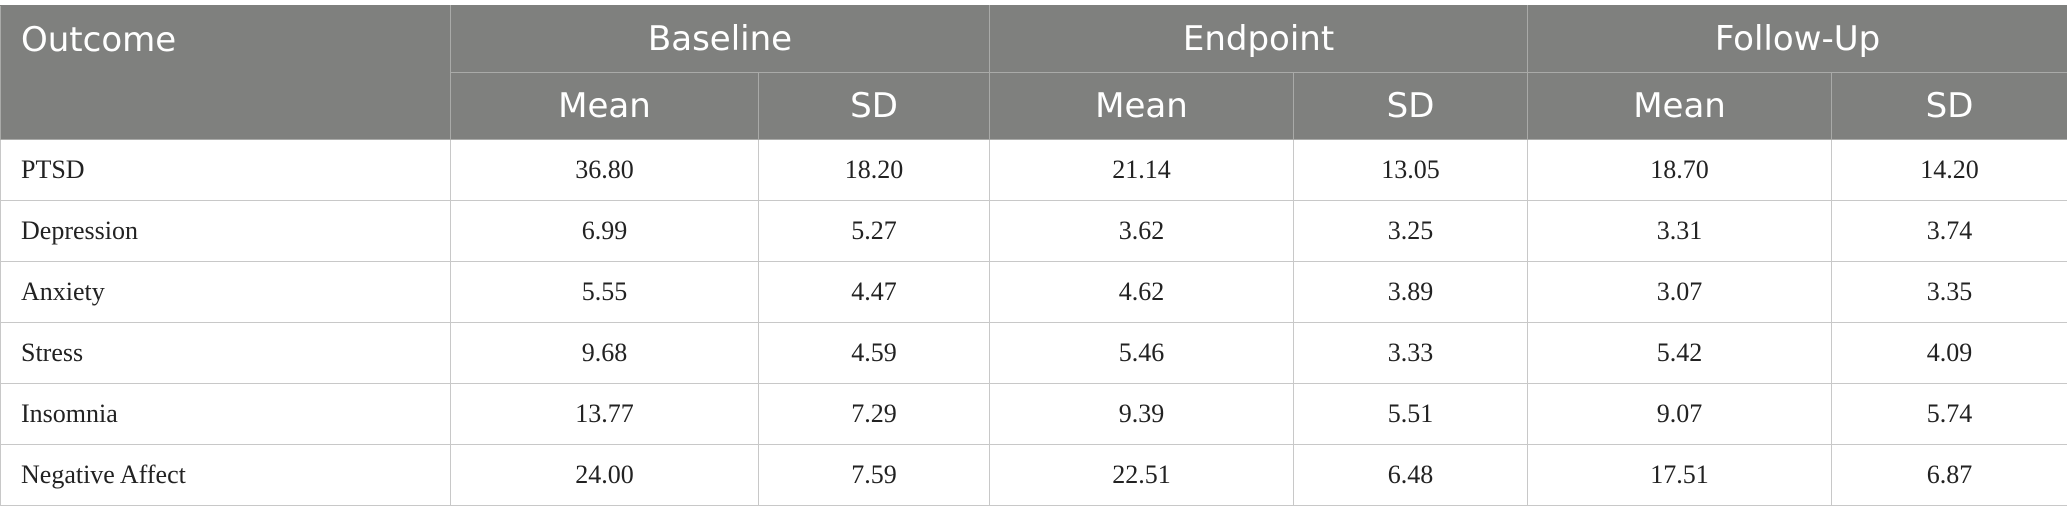 The width and height of the screenshot is (2067, 525). What do you see at coordinates (1949, 231) in the screenshot?
I see `follow-up-sd-cell: 3.74` at bounding box center [1949, 231].